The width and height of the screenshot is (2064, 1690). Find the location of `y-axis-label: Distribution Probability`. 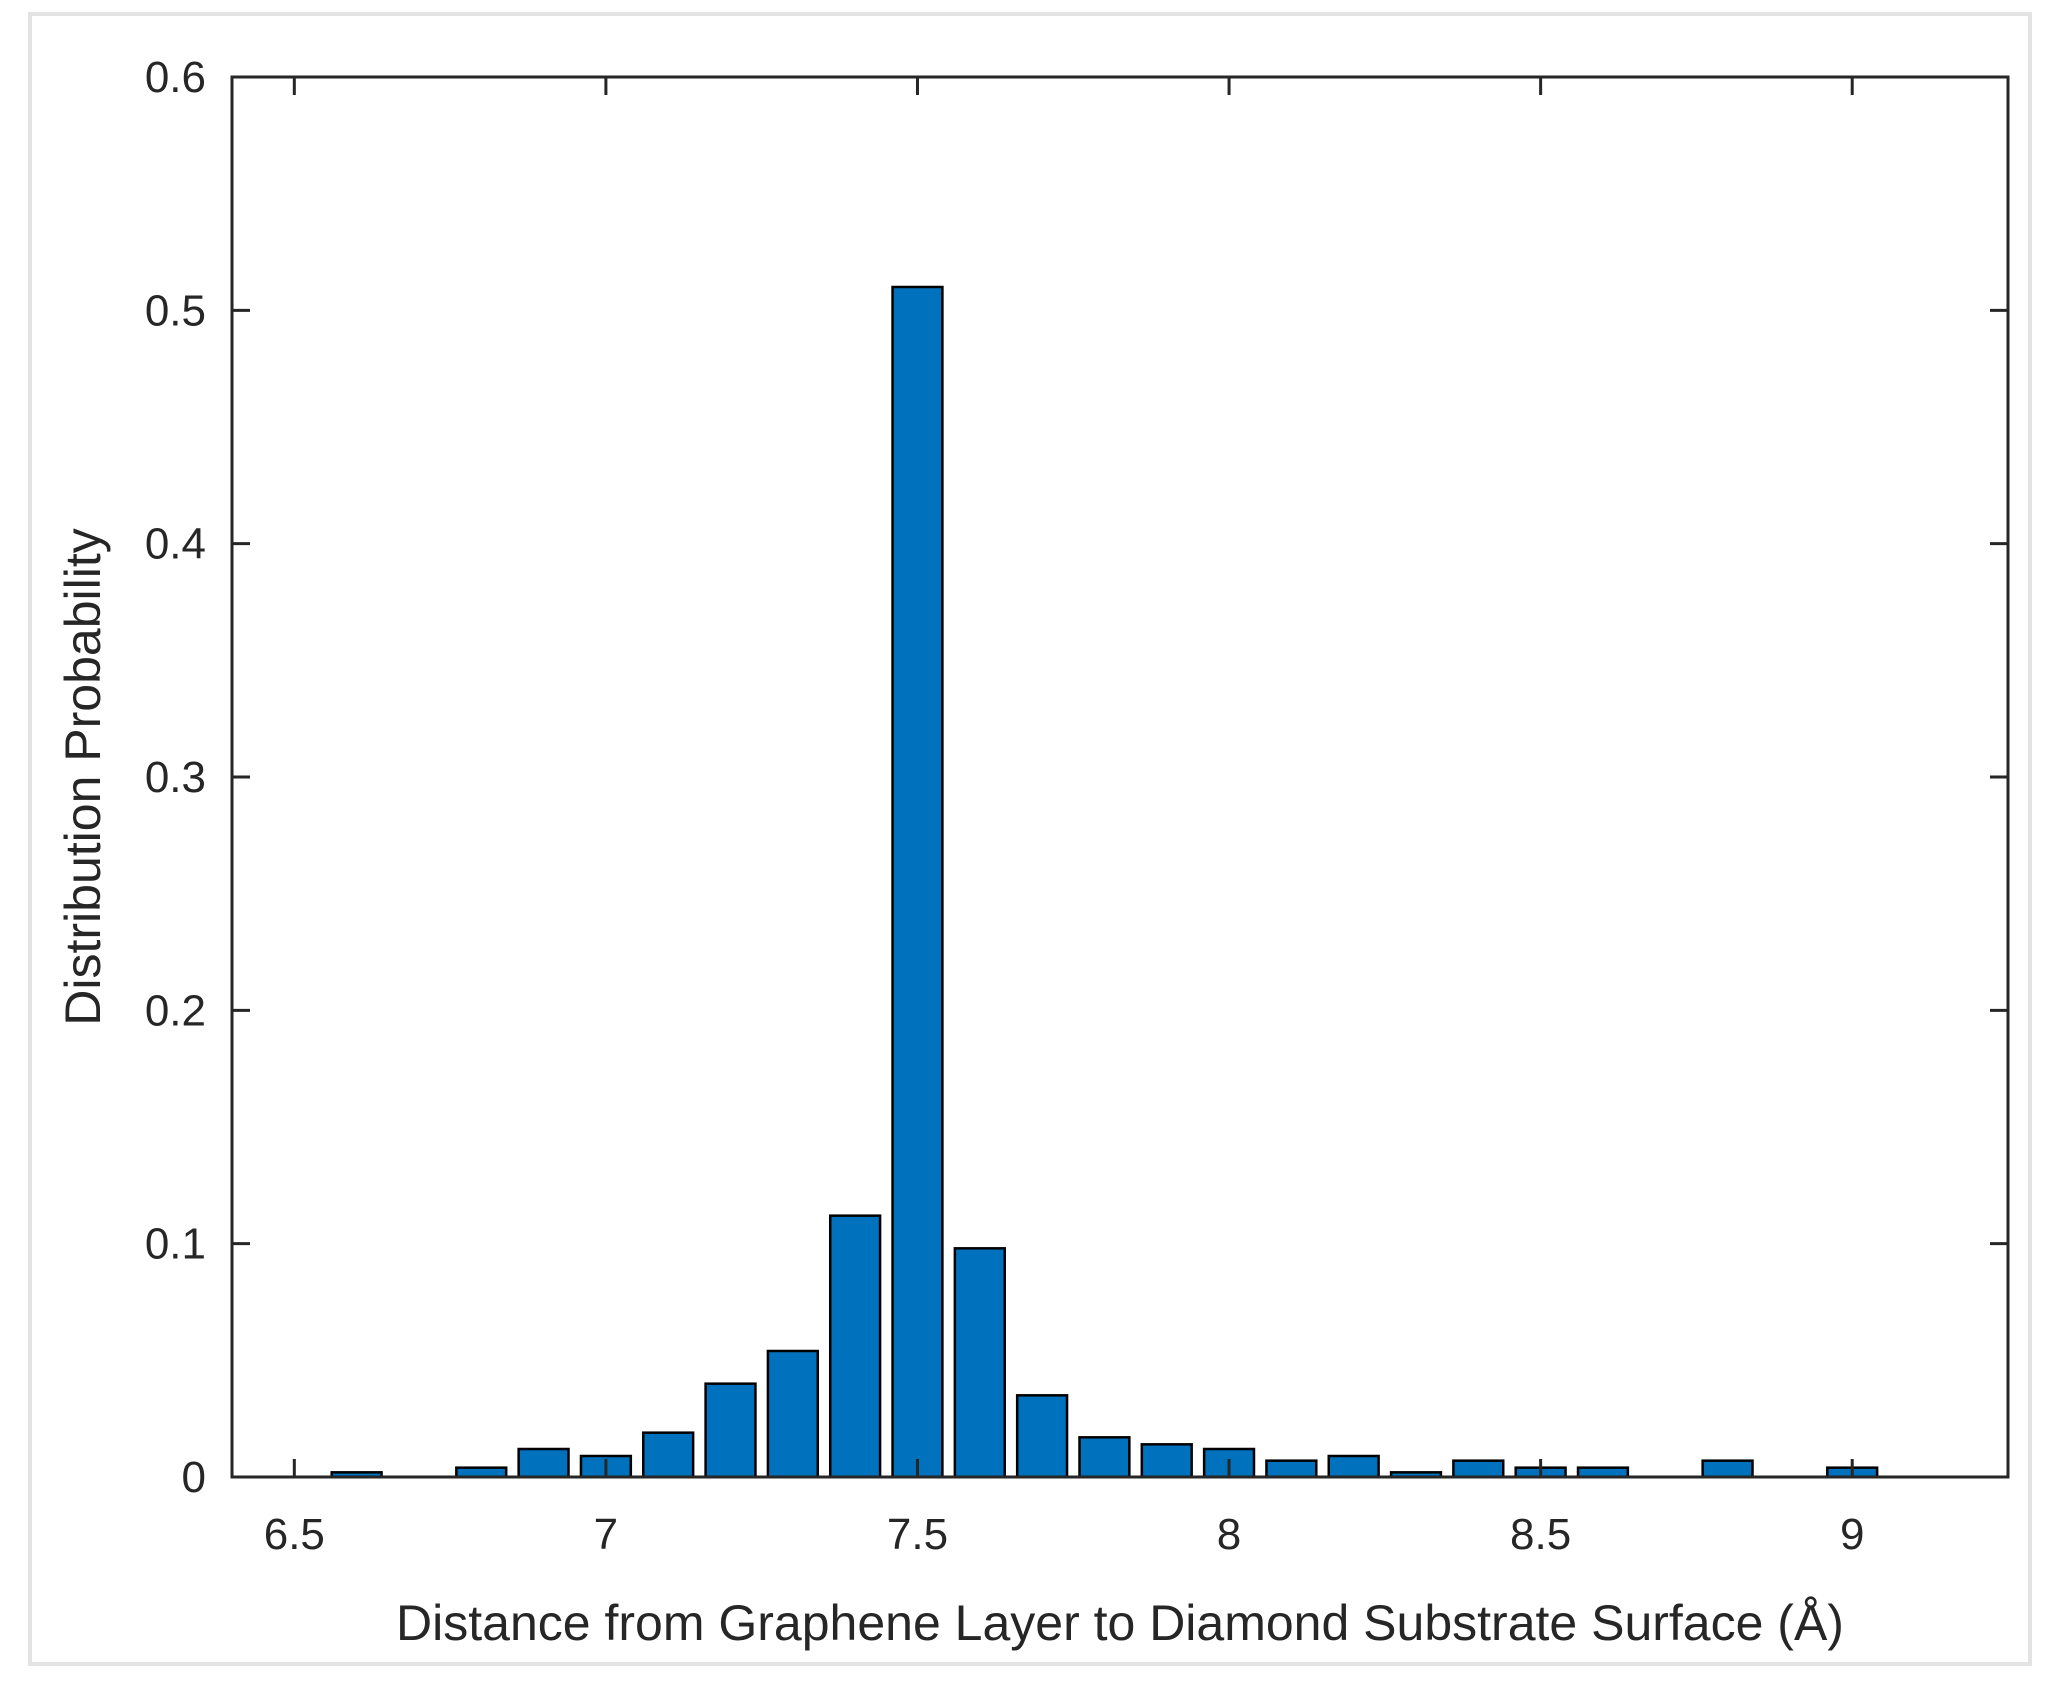

y-axis-label: Distribution Probability is located at coordinates (83, 776).